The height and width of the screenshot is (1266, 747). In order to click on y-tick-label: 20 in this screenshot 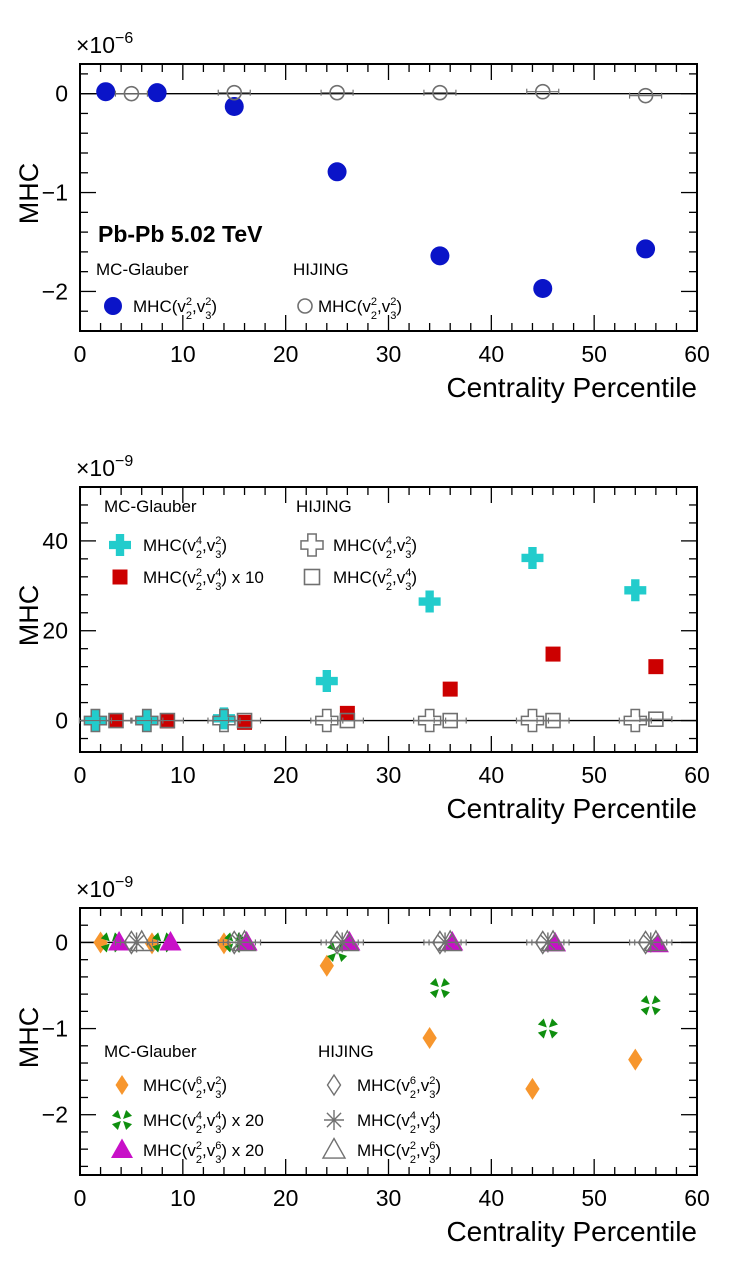, I will do `click(55, 631)`.